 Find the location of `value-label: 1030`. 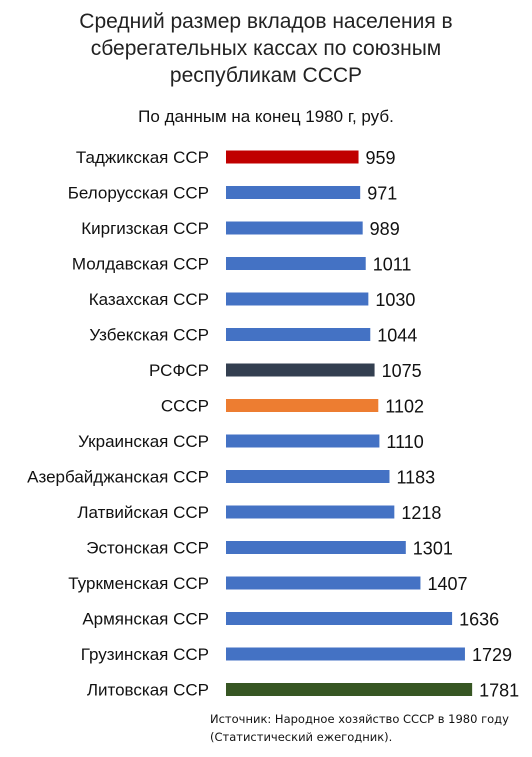

value-label: 1030 is located at coordinates (395, 300).